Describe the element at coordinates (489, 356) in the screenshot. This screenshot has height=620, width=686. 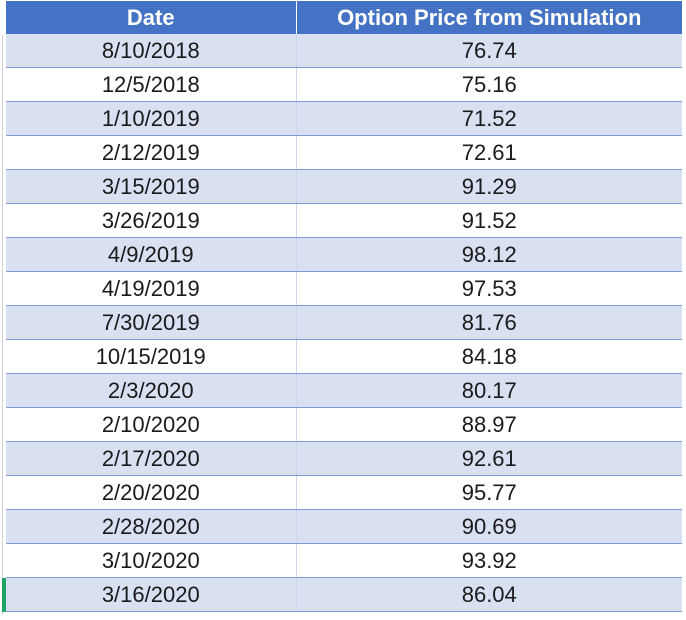
I see `price-cell: 84.18` at that location.